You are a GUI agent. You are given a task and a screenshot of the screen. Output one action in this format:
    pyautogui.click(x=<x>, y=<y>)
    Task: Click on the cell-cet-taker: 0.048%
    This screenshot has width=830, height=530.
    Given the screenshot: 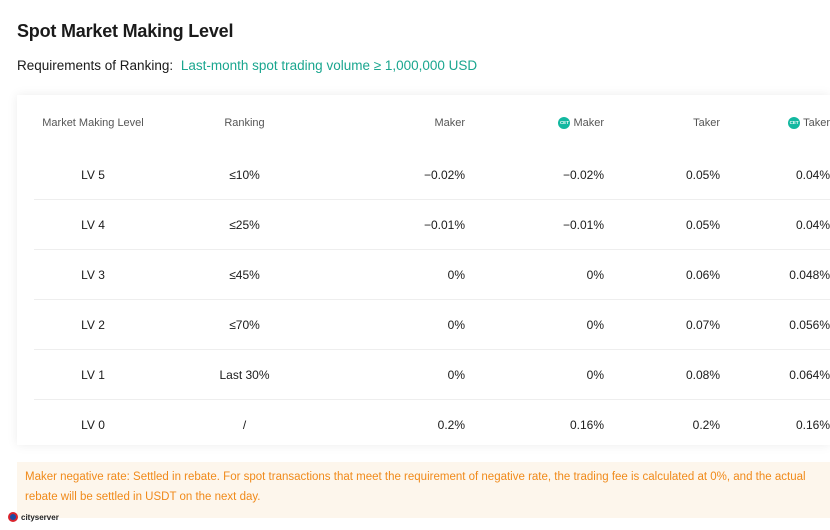 What is the action you would take?
    pyautogui.click(x=776, y=275)
    